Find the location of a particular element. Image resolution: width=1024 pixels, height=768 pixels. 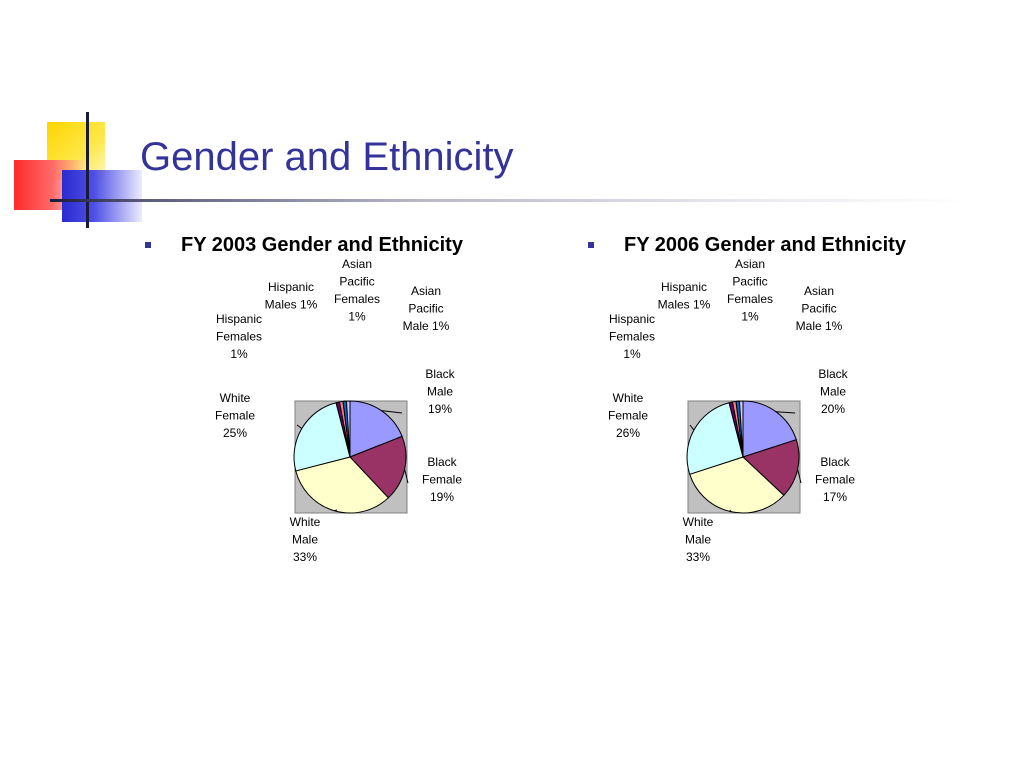

data-label-black-male: Black Male 20% is located at coordinates (833, 391).